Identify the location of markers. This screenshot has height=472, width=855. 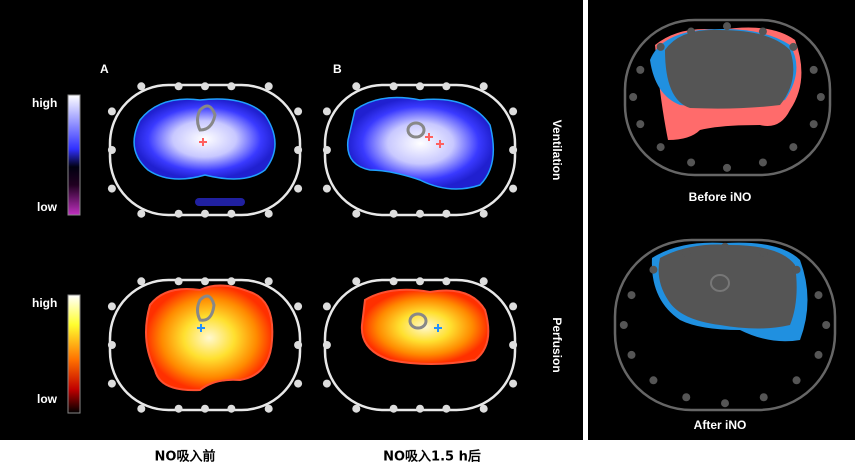
(320, 232).